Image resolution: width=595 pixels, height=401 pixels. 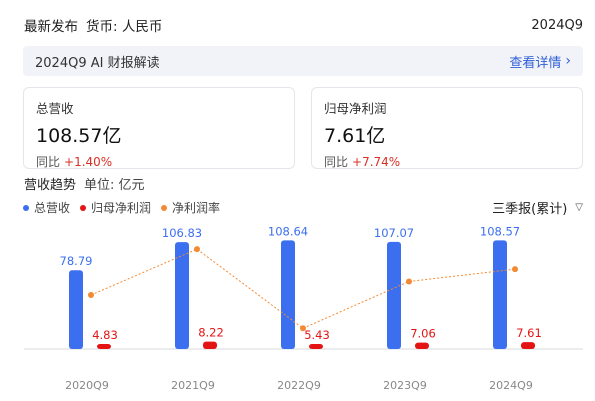 What do you see at coordinates (535, 63) in the screenshot?
I see `view-details-label: 查看详情` at bounding box center [535, 63].